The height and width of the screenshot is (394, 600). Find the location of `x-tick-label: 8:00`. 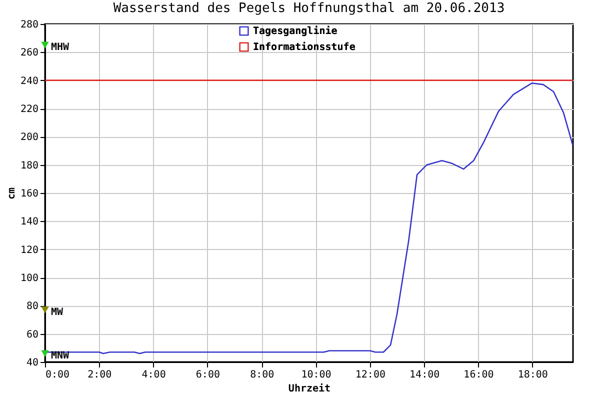

x-tick-label: 8:00 is located at coordinates (262, 375).